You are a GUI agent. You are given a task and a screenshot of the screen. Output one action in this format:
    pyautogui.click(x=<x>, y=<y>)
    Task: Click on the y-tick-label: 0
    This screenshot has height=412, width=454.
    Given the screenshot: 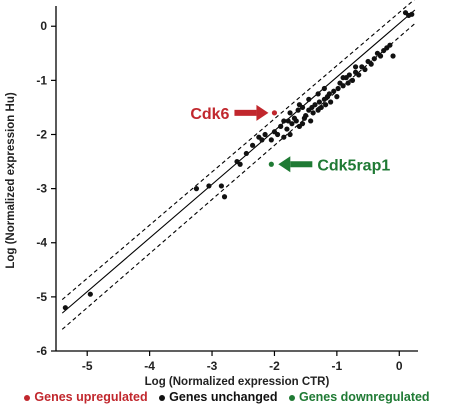 What is the action you would take?
    pyautogui.click(x=43, y=26)
    